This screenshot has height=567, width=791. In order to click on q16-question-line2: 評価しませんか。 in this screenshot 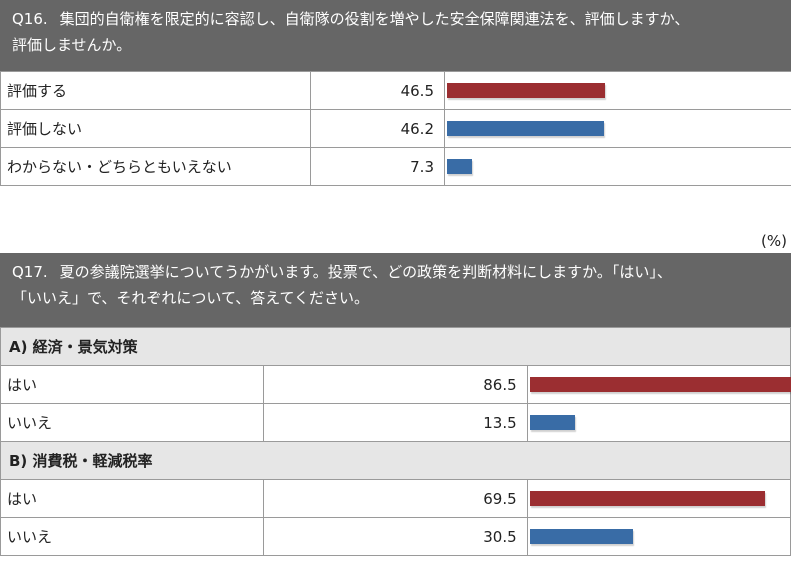, I will do `click(72, 45)`.